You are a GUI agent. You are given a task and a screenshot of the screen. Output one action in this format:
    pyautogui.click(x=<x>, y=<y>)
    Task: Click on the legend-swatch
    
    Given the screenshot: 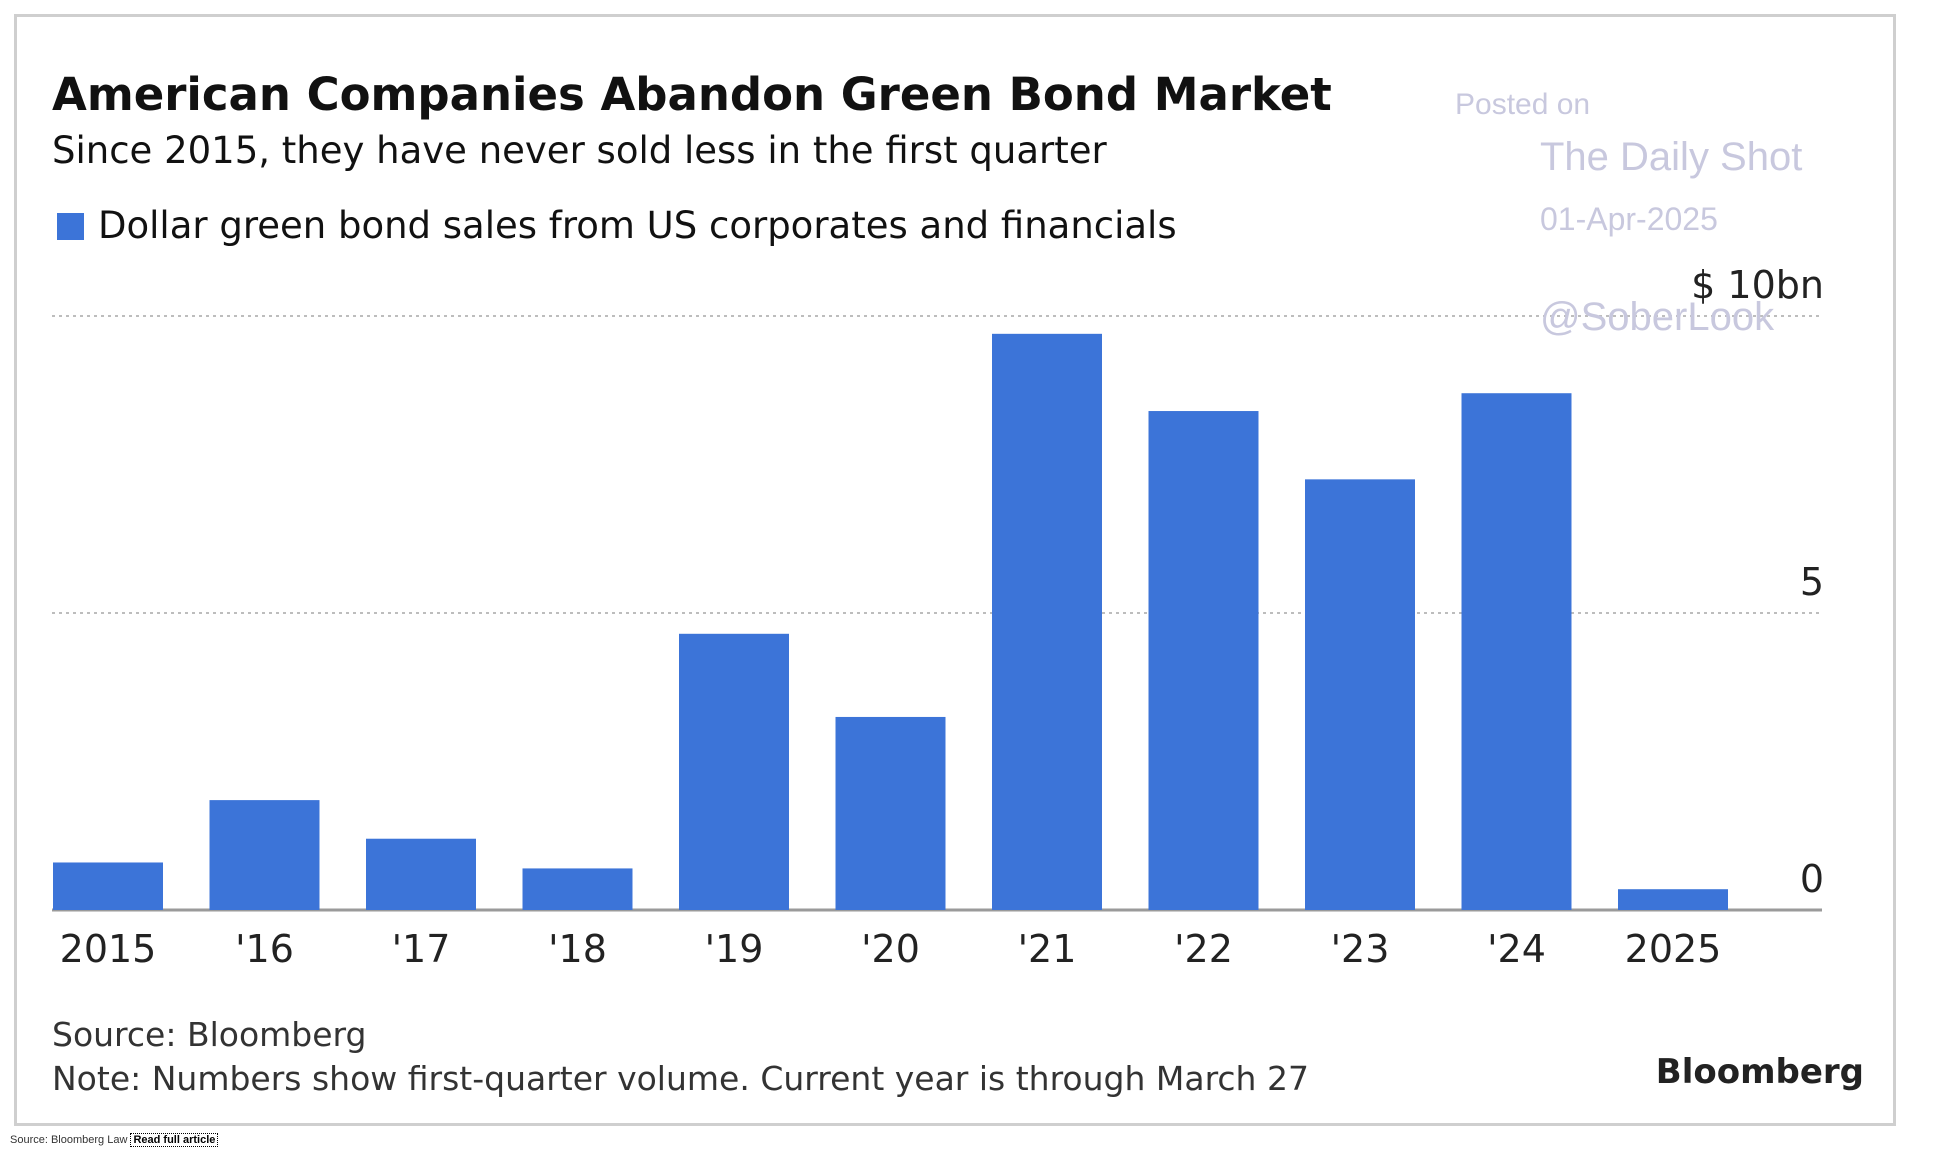 What is the action you would take?
    pyautogui.click(x=70, y=226)
    